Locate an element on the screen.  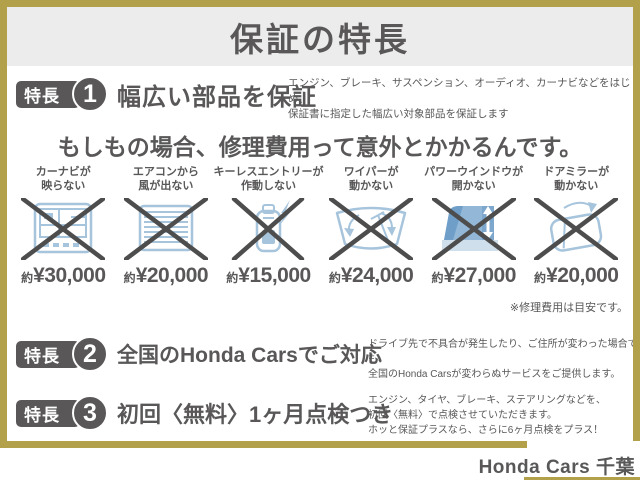
price-amount: ¥24,000 is located at coordinates (377, 275).